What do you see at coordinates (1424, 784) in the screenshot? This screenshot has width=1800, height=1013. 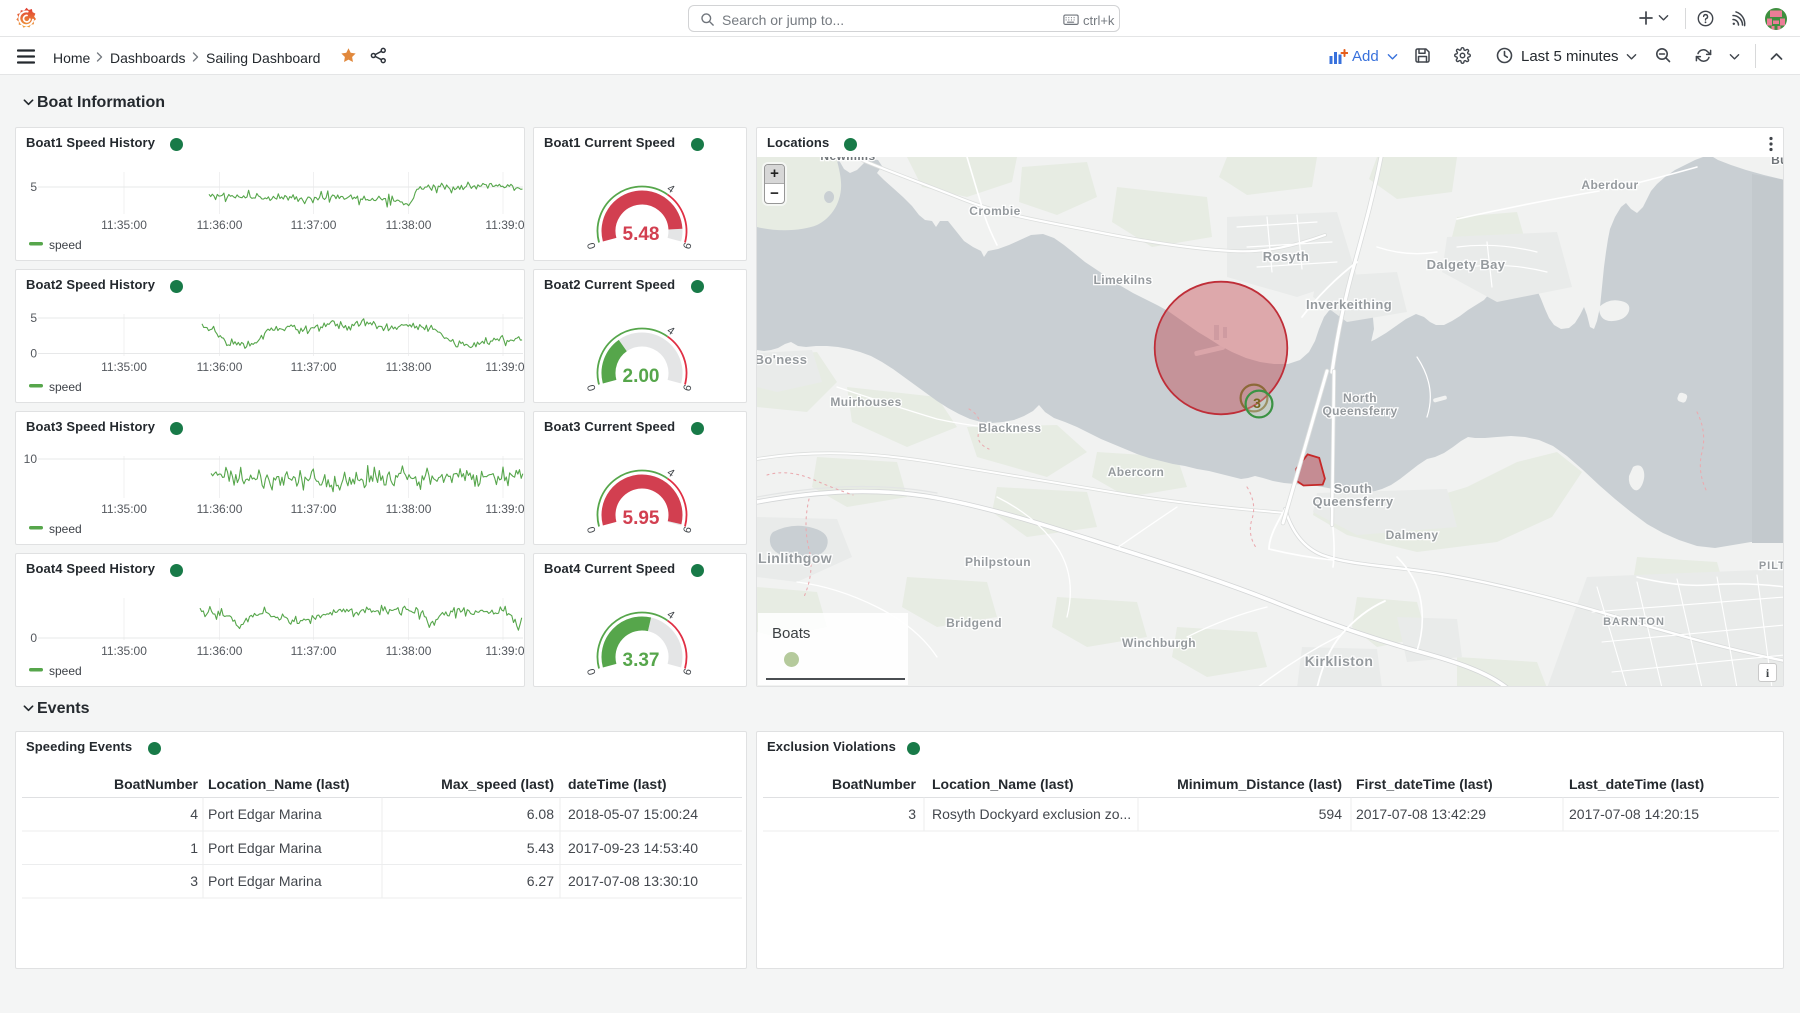 I see `svg-text: First_dateTime (last)` at bounding box center [1424, 784].